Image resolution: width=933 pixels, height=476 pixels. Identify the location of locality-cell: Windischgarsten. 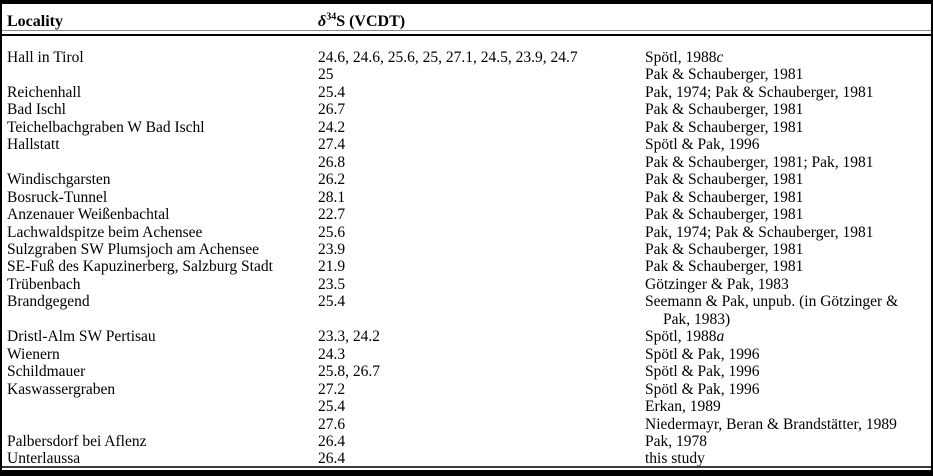
(59, 180).